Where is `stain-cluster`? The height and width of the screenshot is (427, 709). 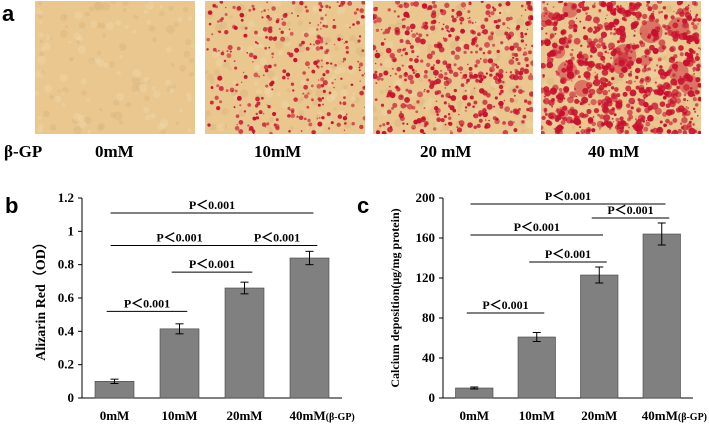 stain-cluster is located at coordinates (678, 28).